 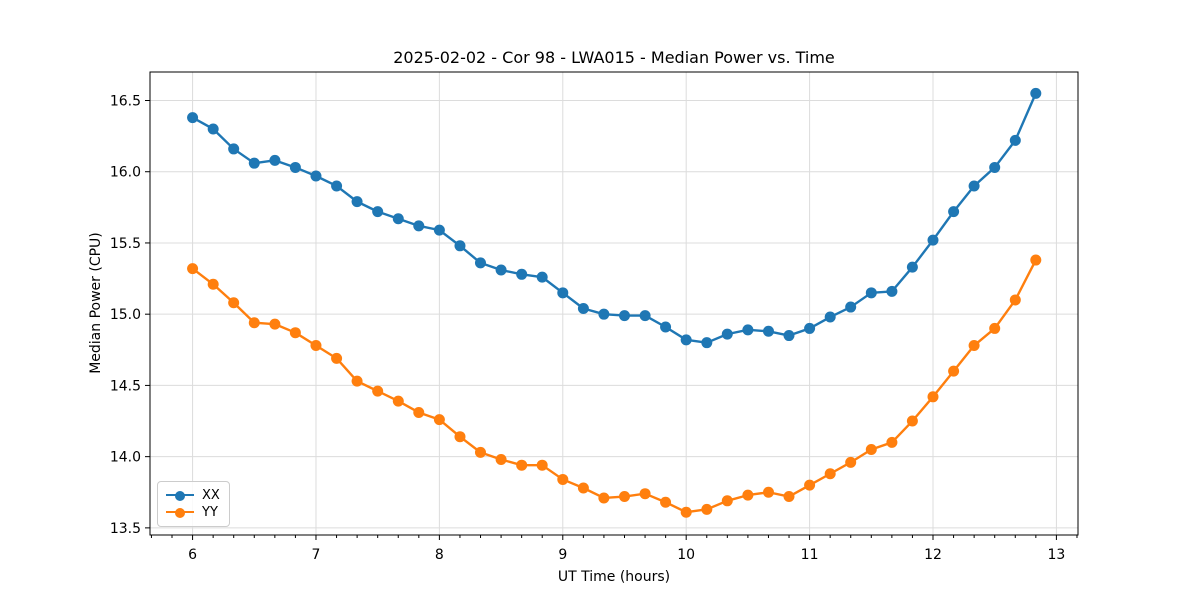 What do you see at coordinates (810, 555) in the screenshot?
I see `x-tick-label: 11` at bounding box center [810, 555].